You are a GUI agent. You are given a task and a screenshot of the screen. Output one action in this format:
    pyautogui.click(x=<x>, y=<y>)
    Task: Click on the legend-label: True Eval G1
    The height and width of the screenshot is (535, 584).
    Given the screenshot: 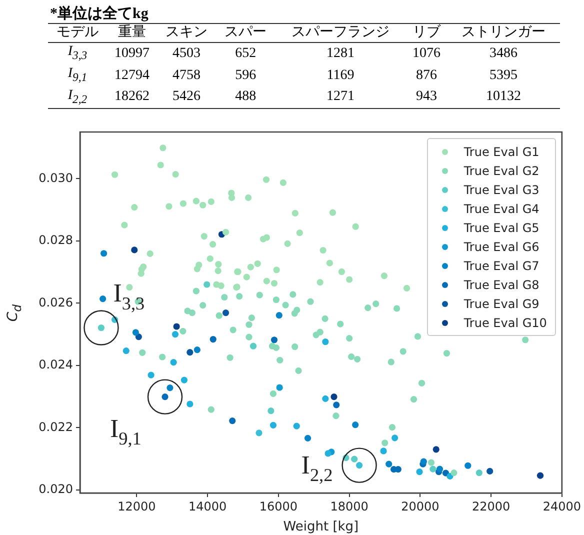 What is the action you would take?
    pyautogui.click(x=501, y=152)
    